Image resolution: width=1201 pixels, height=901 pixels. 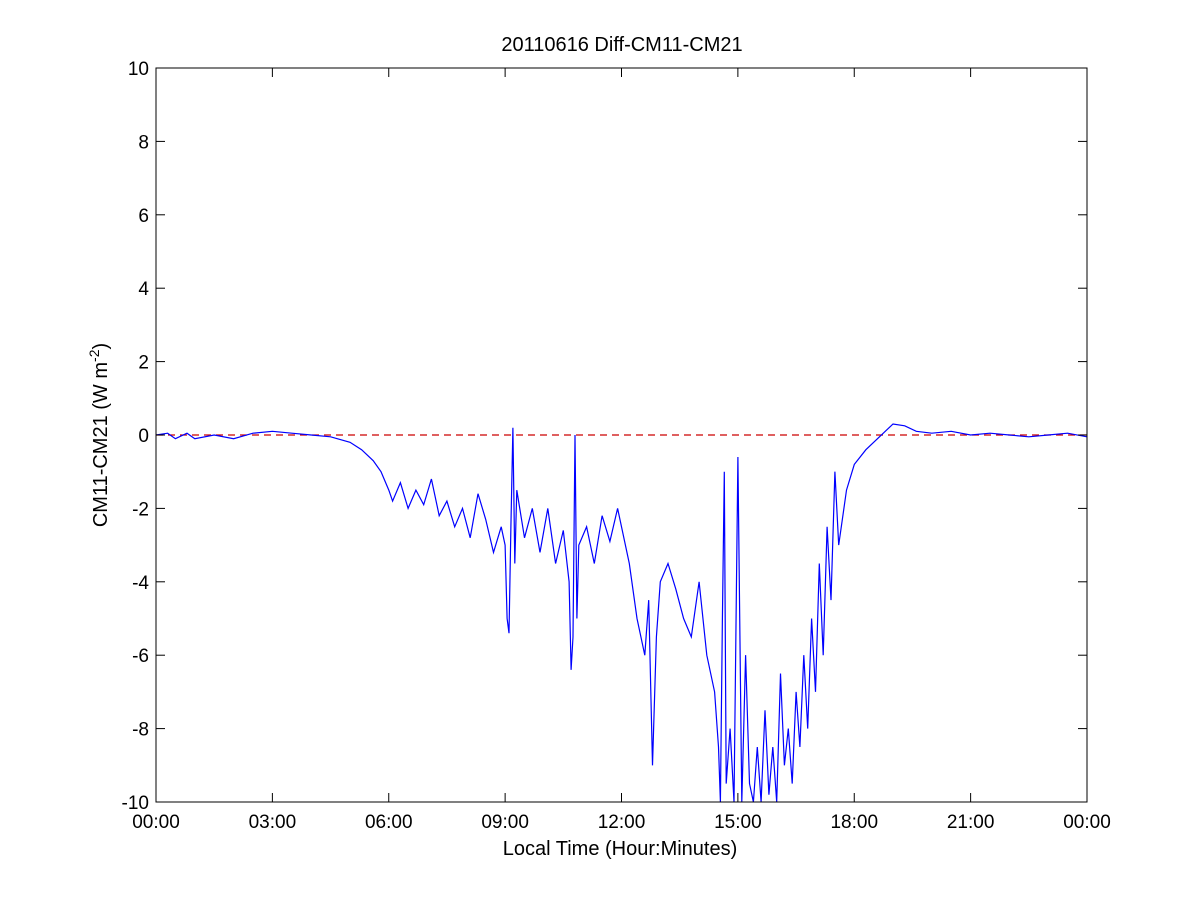 I want to click on chart-title: 20110616 Diff-CM11-CM21, so click(x=621, y=45).